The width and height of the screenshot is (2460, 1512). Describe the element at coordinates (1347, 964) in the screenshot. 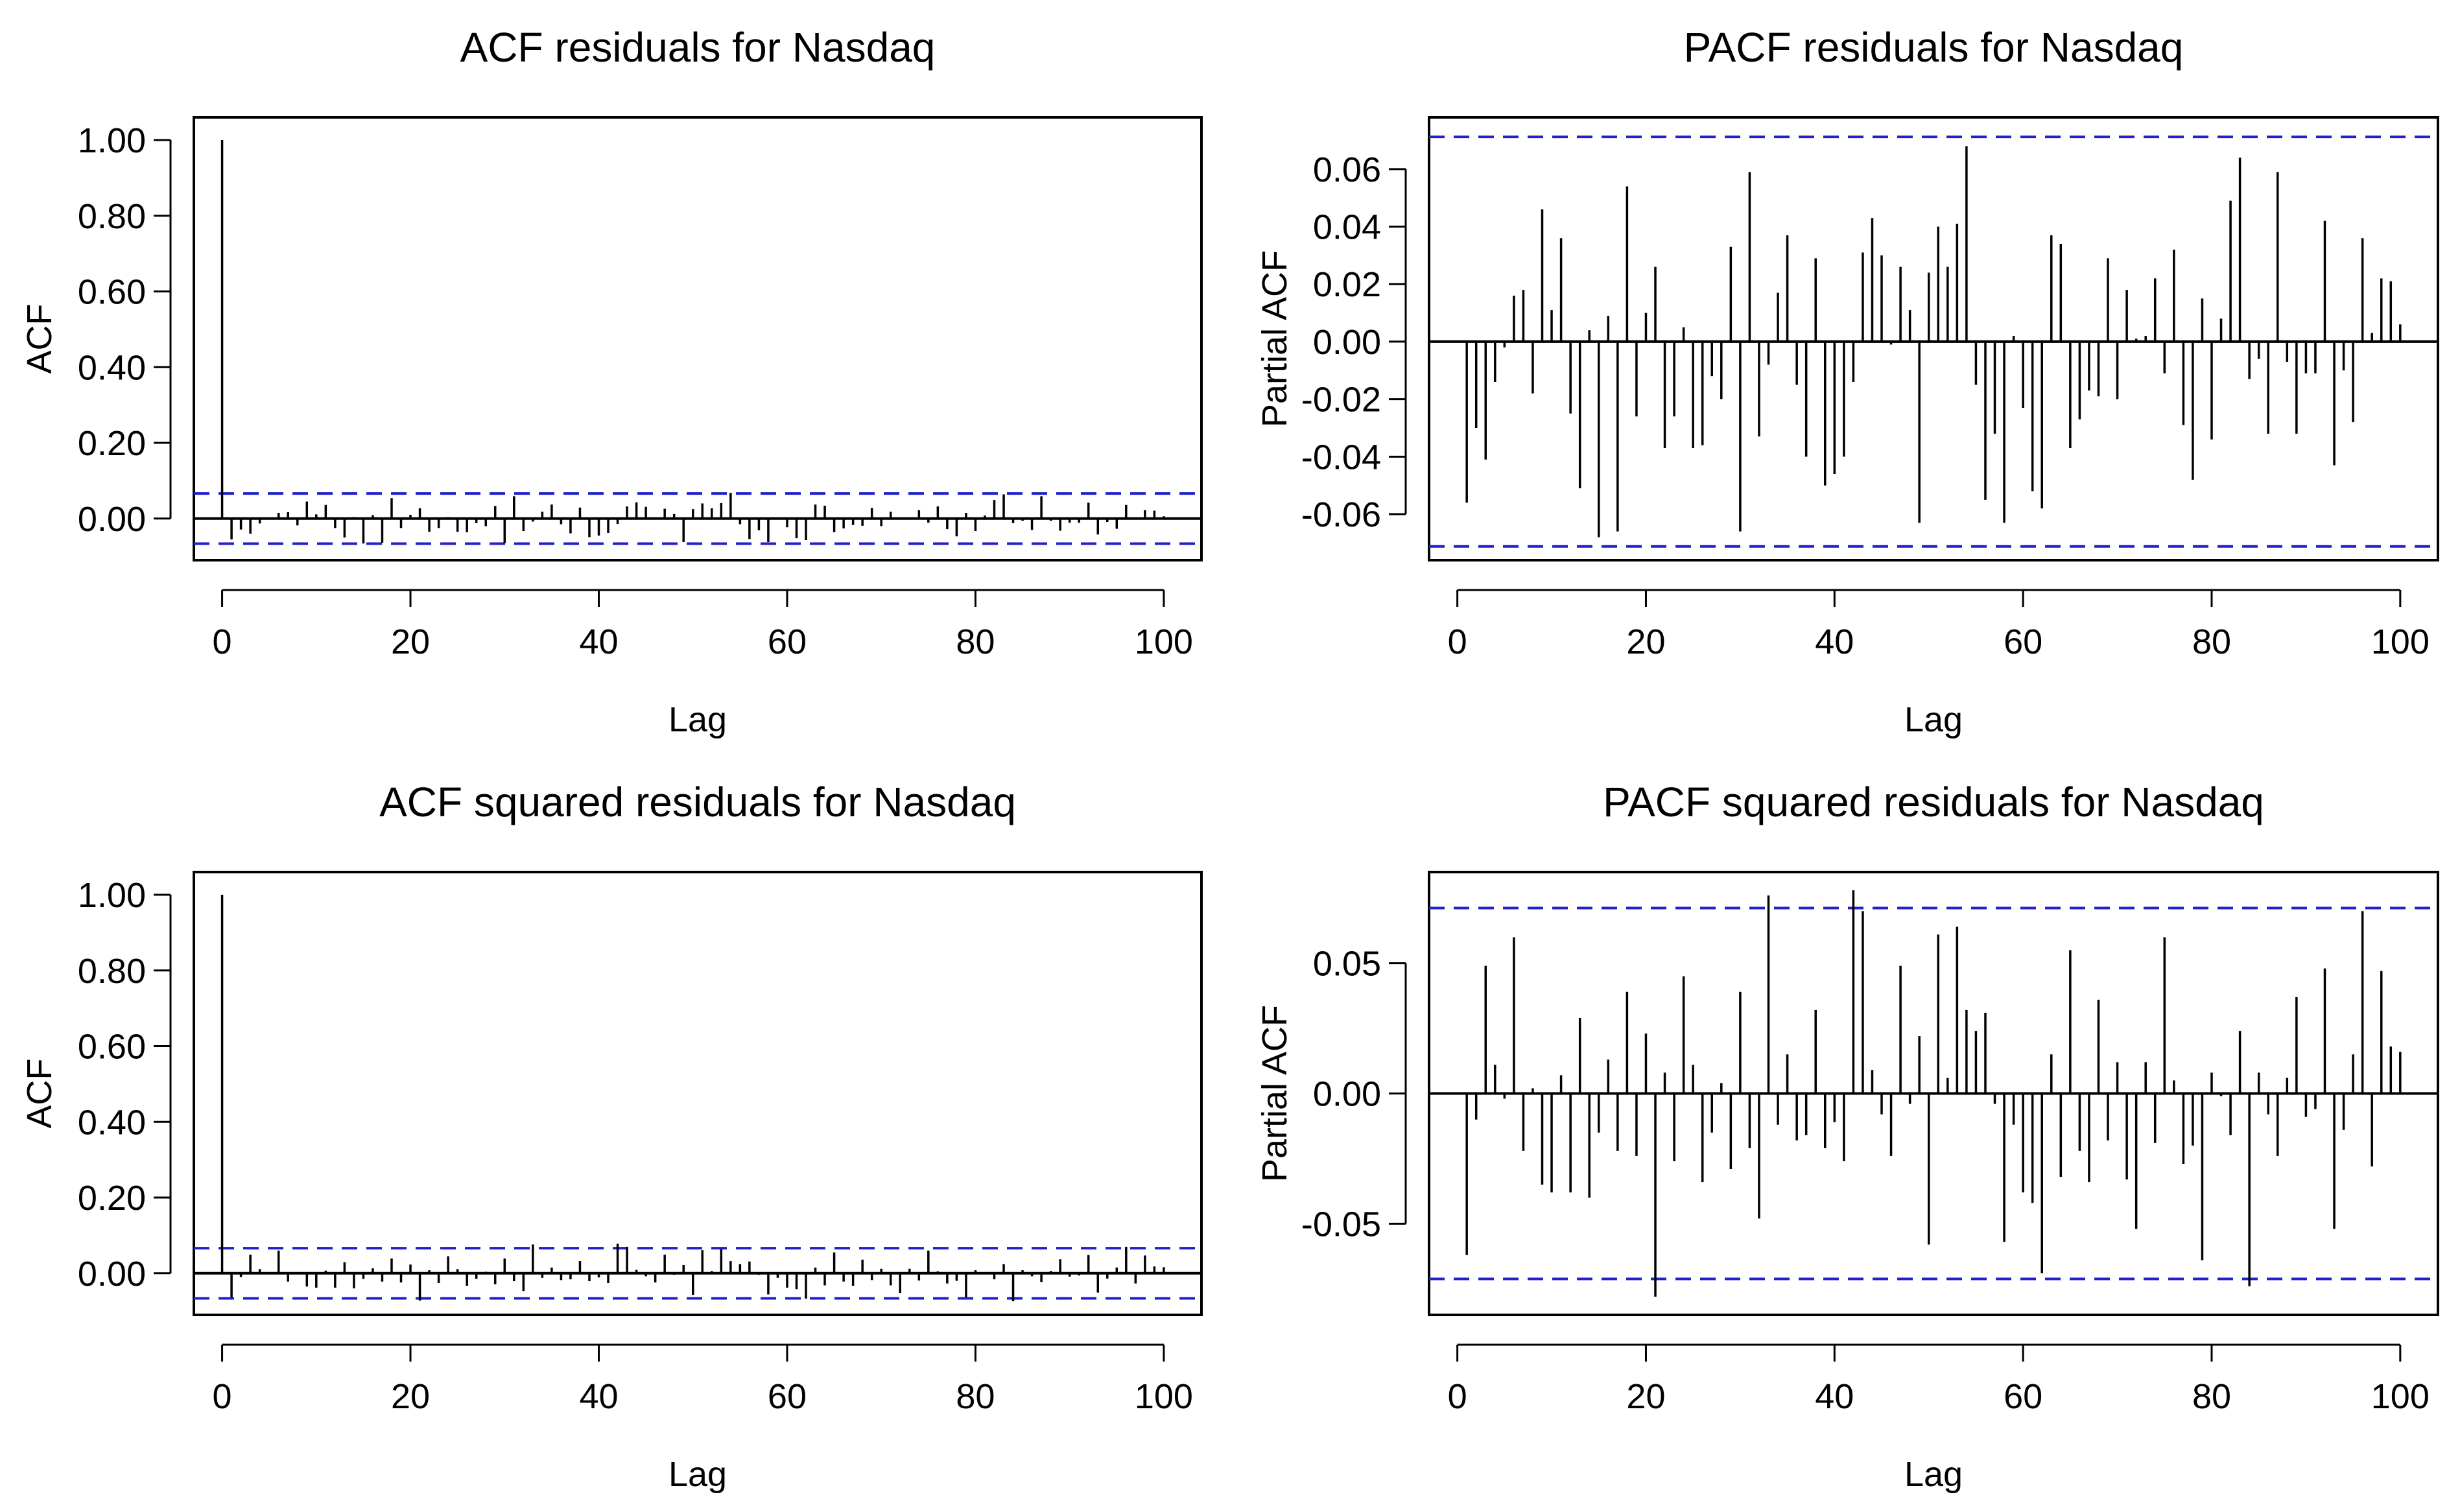

I see `y-tick-label: 0.05` at that location.